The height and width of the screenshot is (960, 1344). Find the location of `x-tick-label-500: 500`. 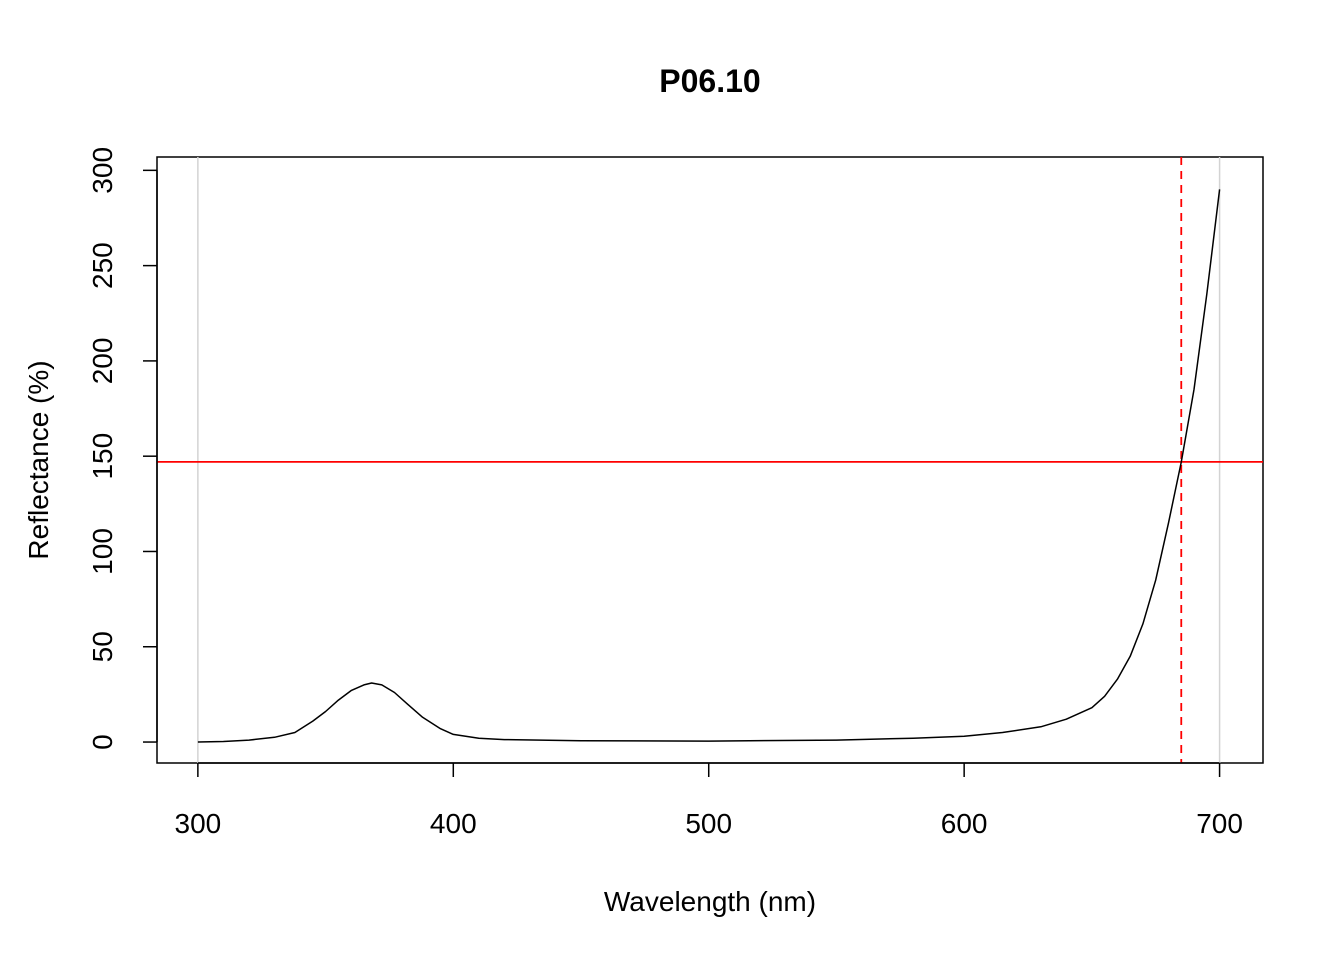

x-tick-label-500: 500 is located at coordinates (708, 823).